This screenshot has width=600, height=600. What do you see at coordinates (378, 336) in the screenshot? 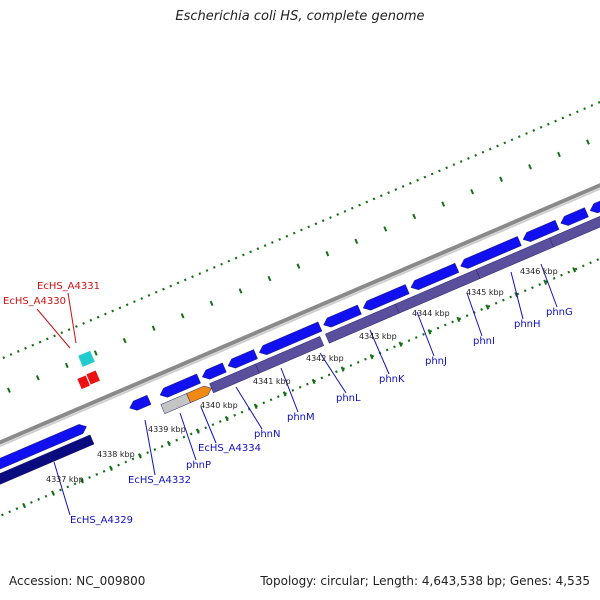
I see `kbp-tick-label: 4343 kbp` at bounding box center [378, 336].